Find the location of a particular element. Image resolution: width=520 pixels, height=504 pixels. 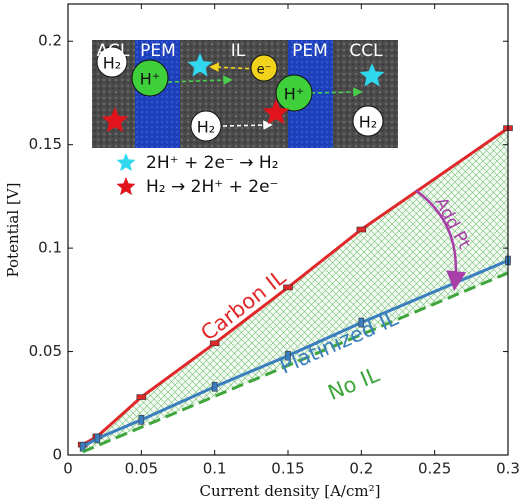

electron is located at coordinates (264, 68).